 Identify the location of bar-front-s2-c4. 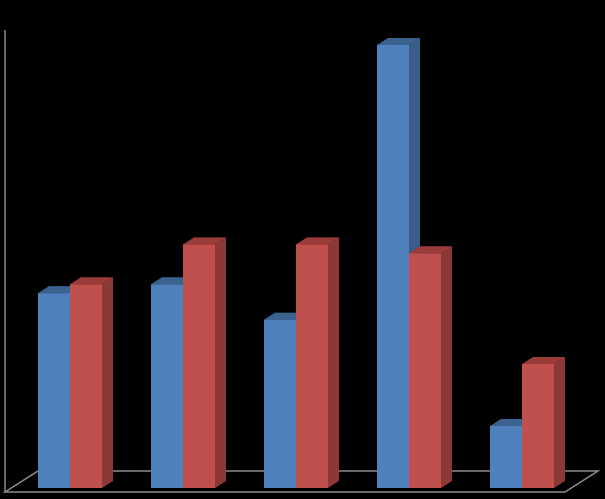
(425, 370).